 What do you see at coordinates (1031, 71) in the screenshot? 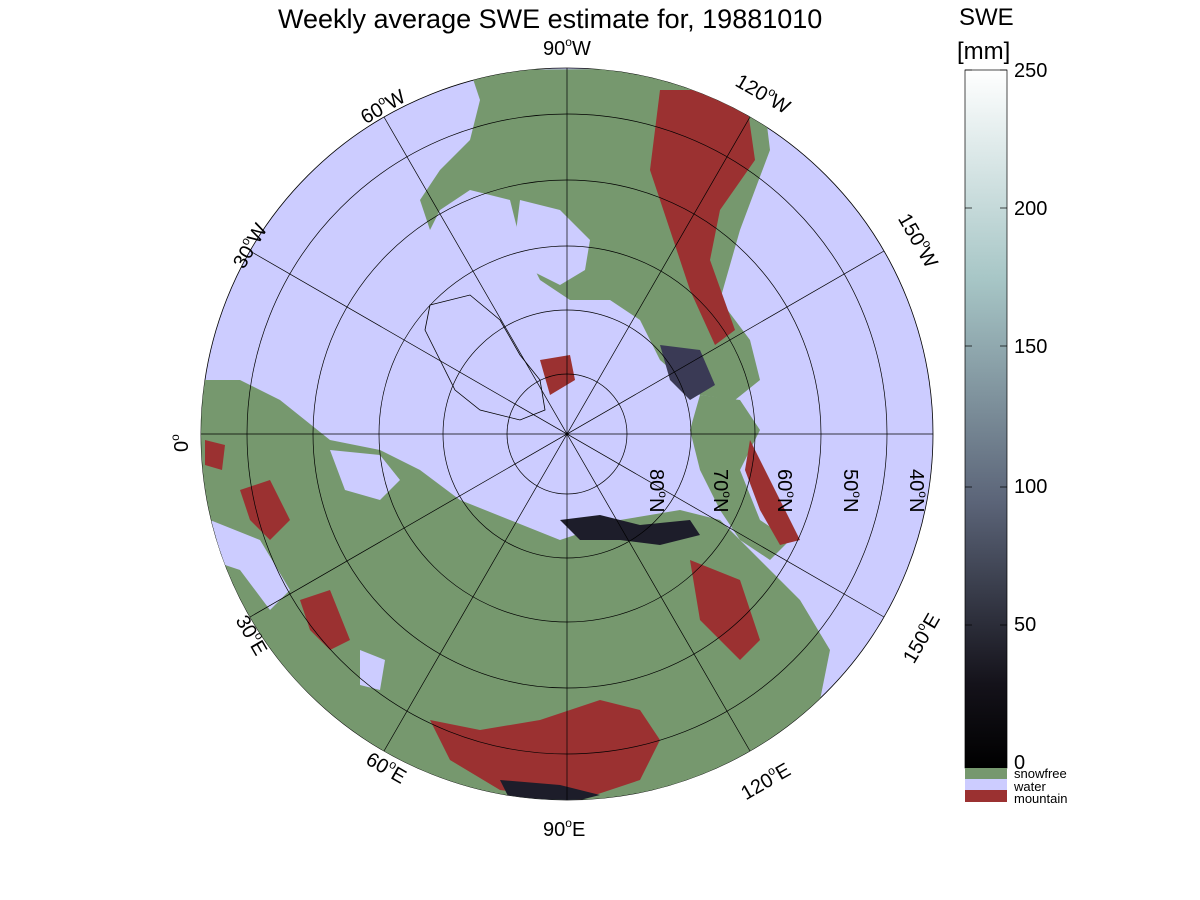
I see `colorbar-tick-250: 250` at bounding box center [1031, 71].